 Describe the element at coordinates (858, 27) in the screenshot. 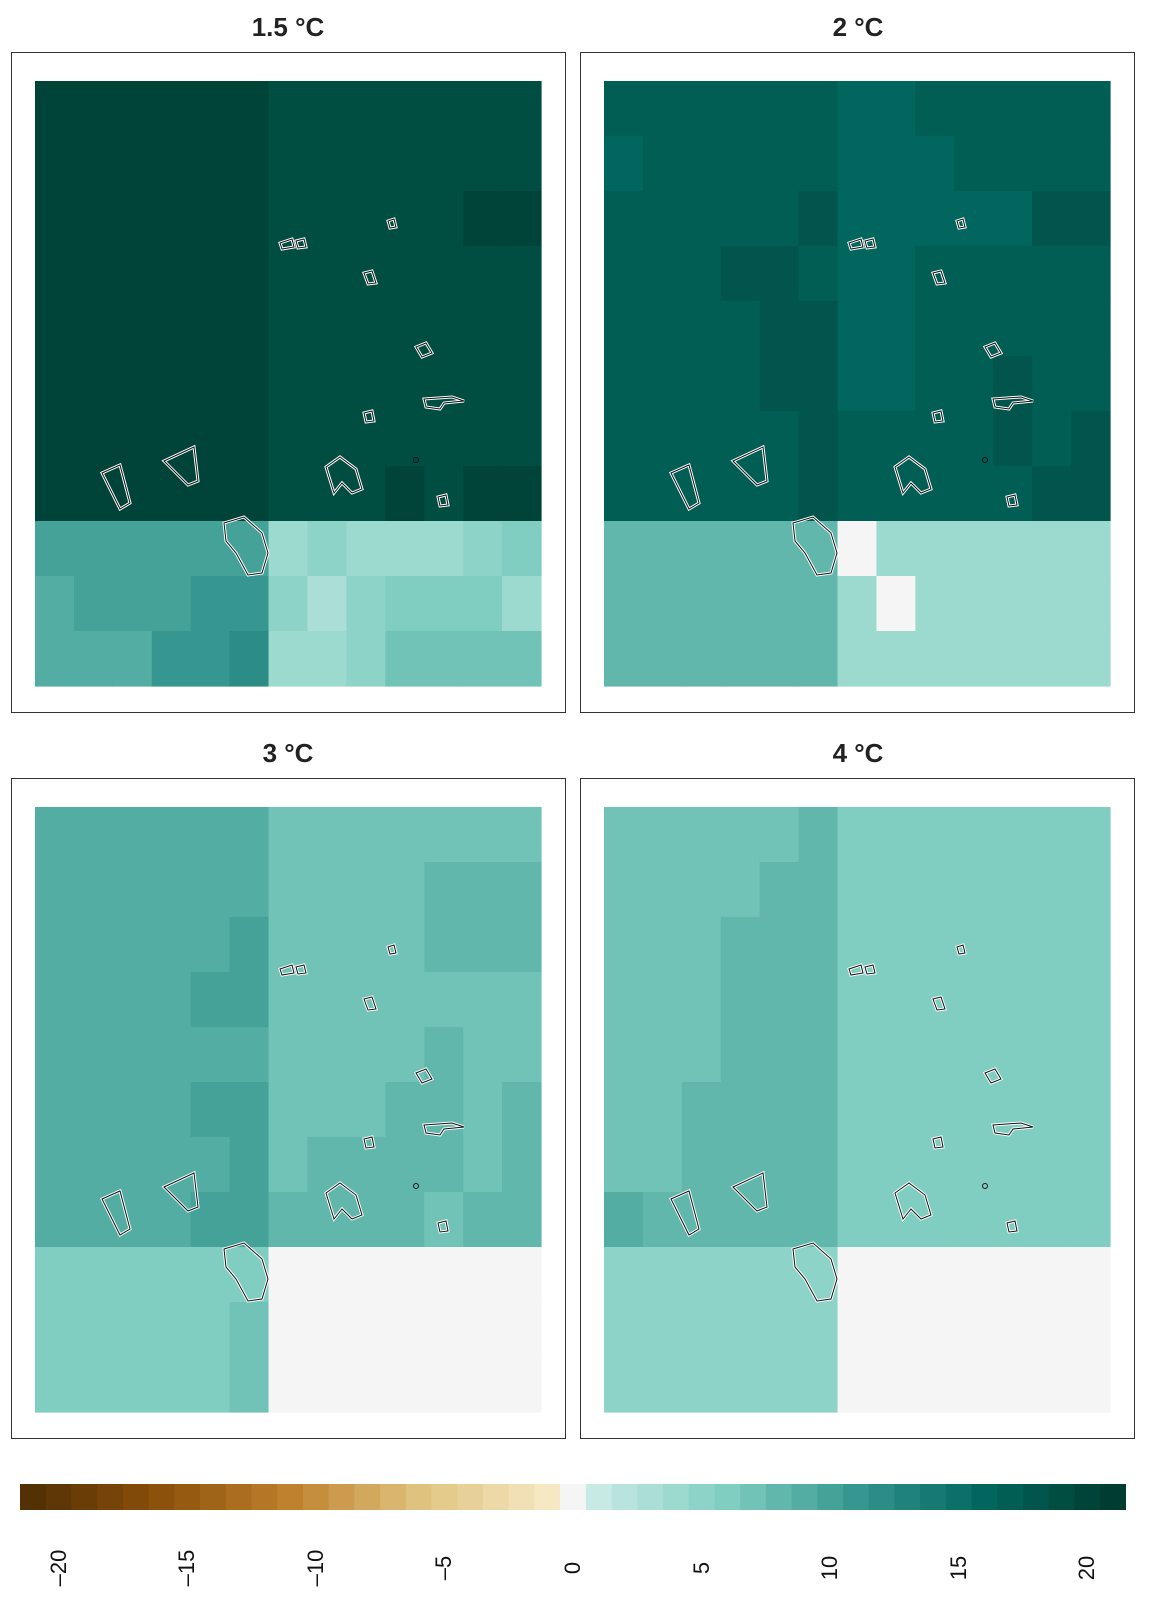

I see `panel-title-2: 2 °C` at that location.